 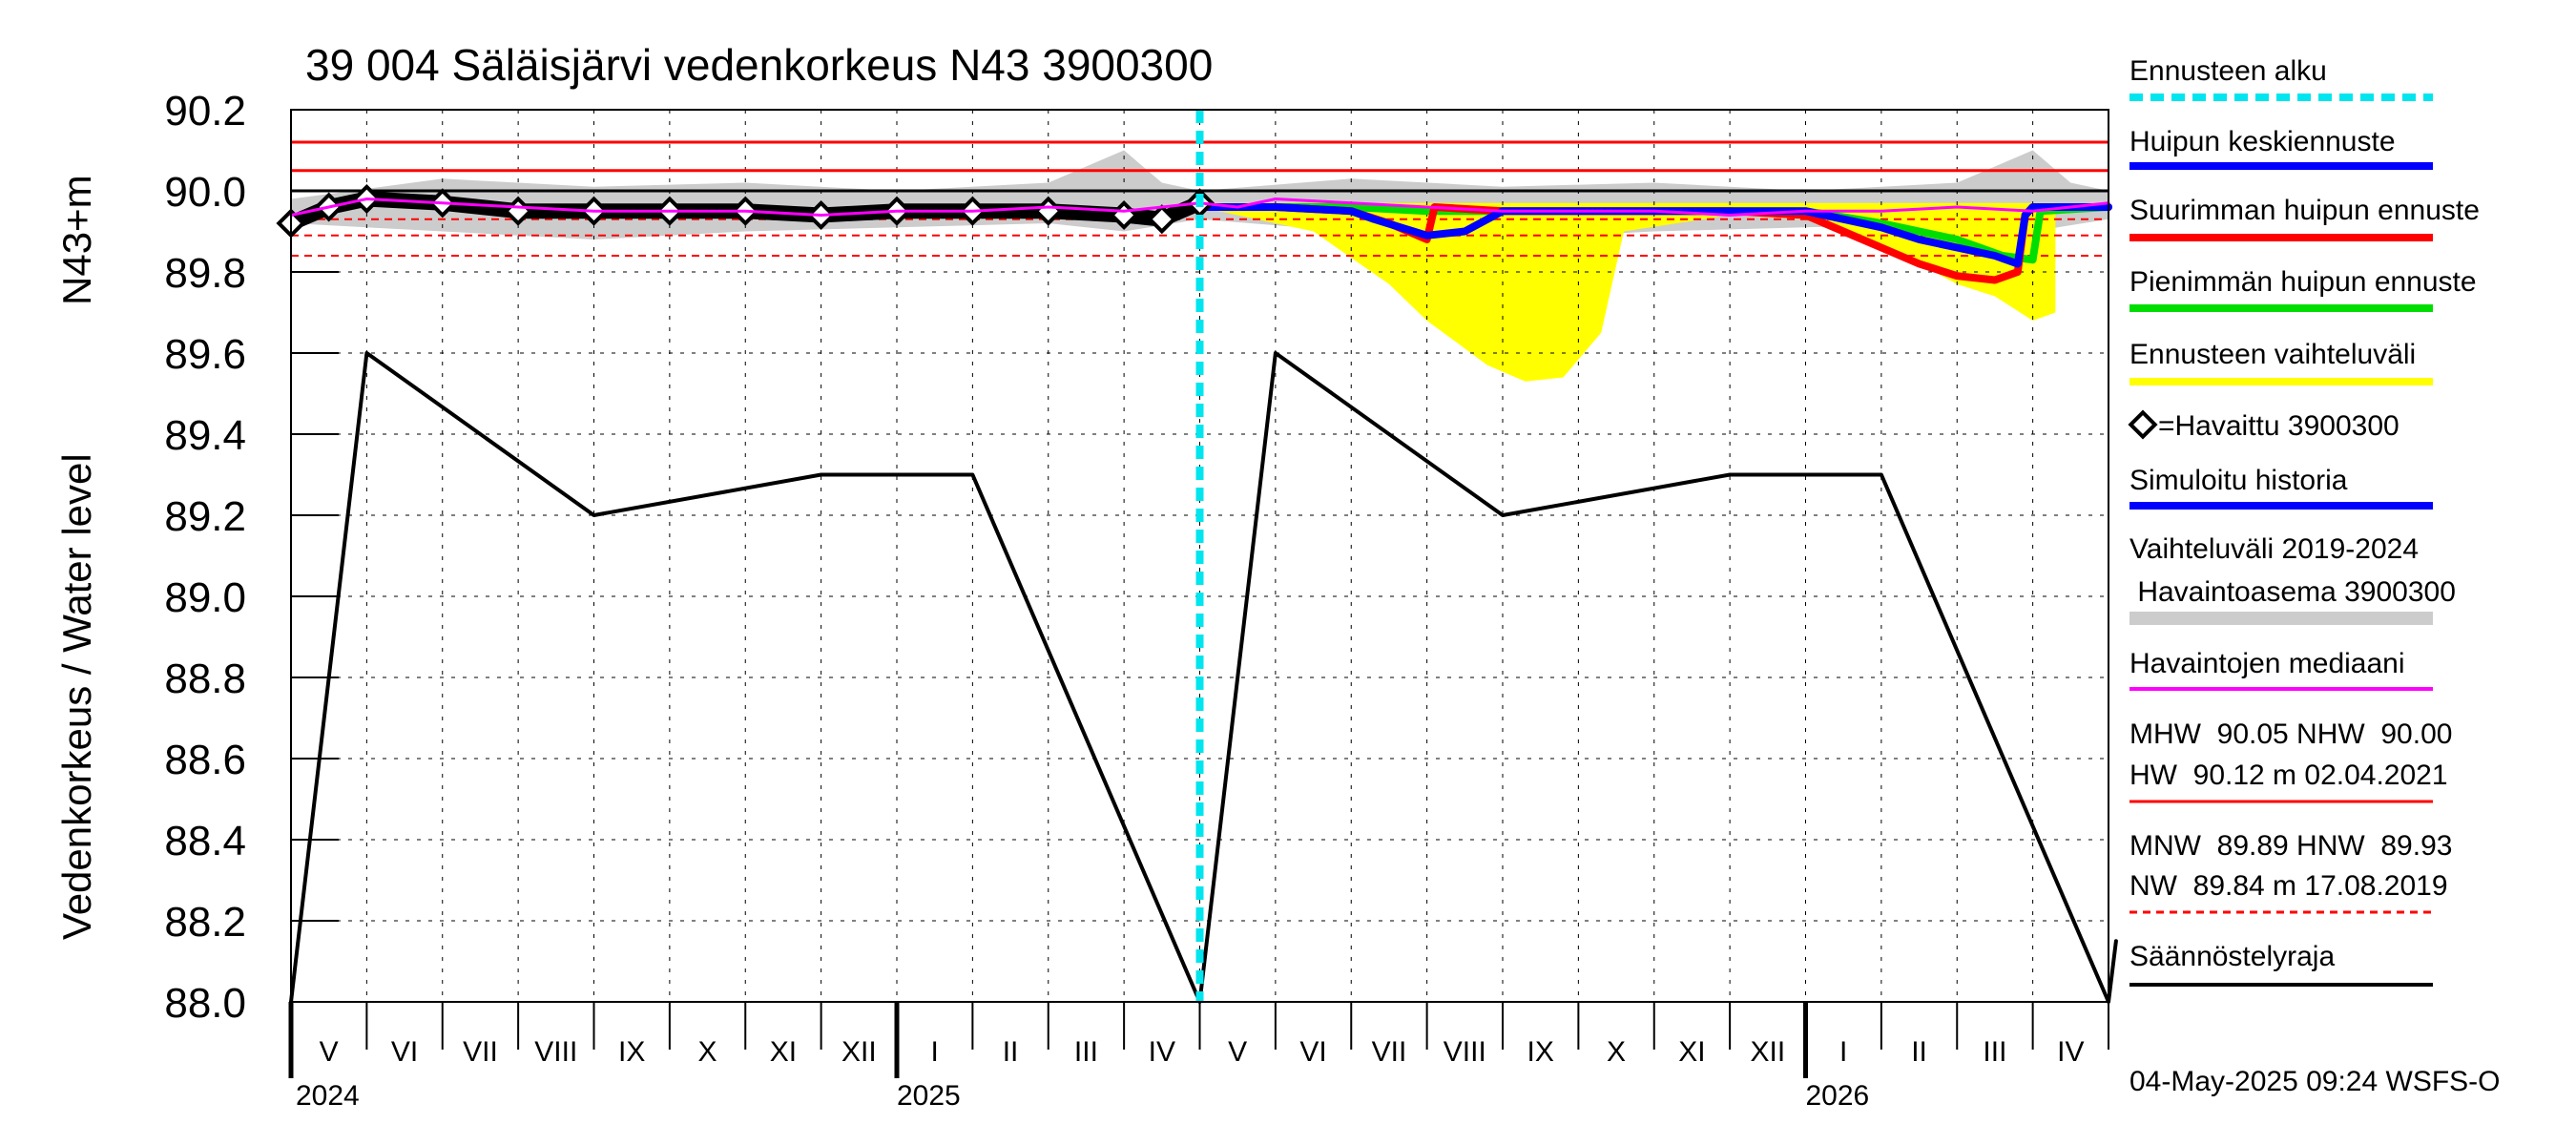 I want to click on y-tick-label: 88.2, so click(x=205, y=922).